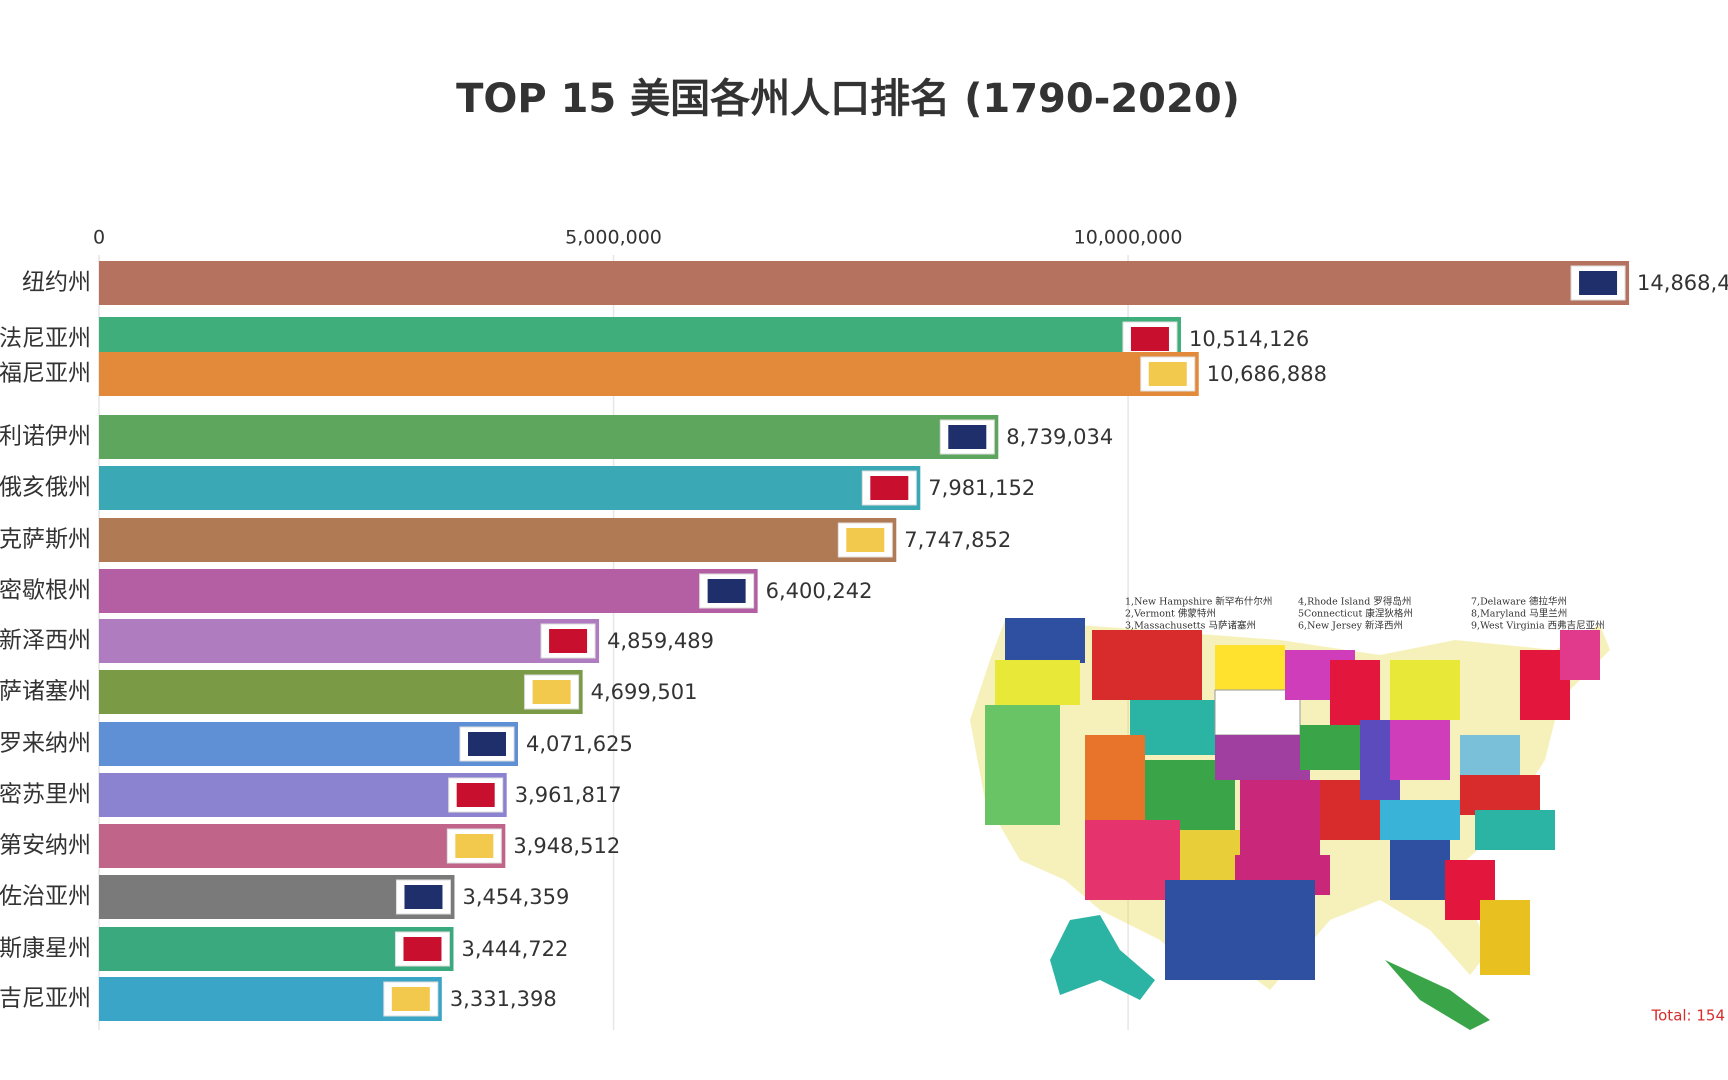  What do you see at coordinates (1538, 626) in the screenshot?
I see `map-note: 9,West Virginia 西弗吉尼亚州` at bounding box center [1538, 626].